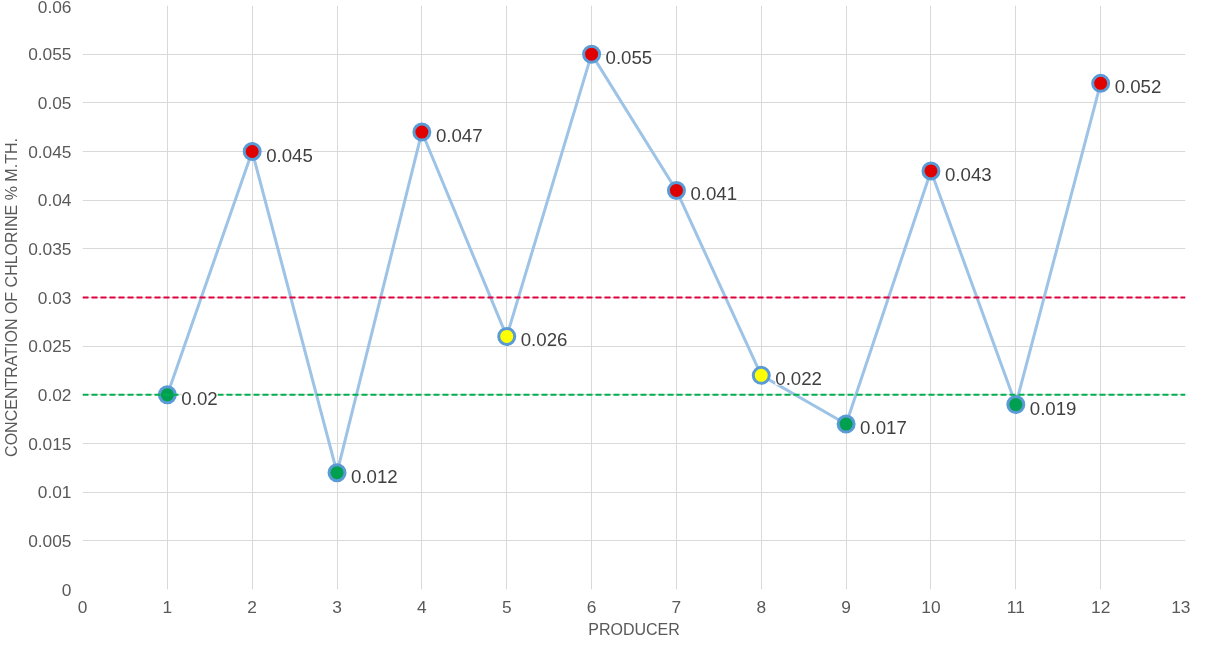 This screenshot has width=1207, height=650. Describe the element at coordinates (54, 394) in the screenshot. I see `y-tick-label: 0.02` at that location.